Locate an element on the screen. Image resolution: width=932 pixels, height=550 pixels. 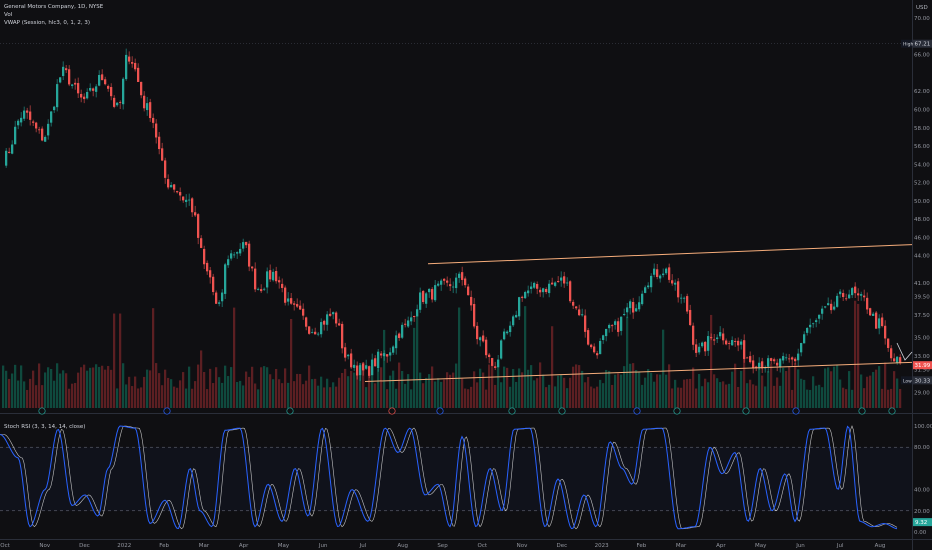
volume-legend: Vol is located at coordinates (8, 15).